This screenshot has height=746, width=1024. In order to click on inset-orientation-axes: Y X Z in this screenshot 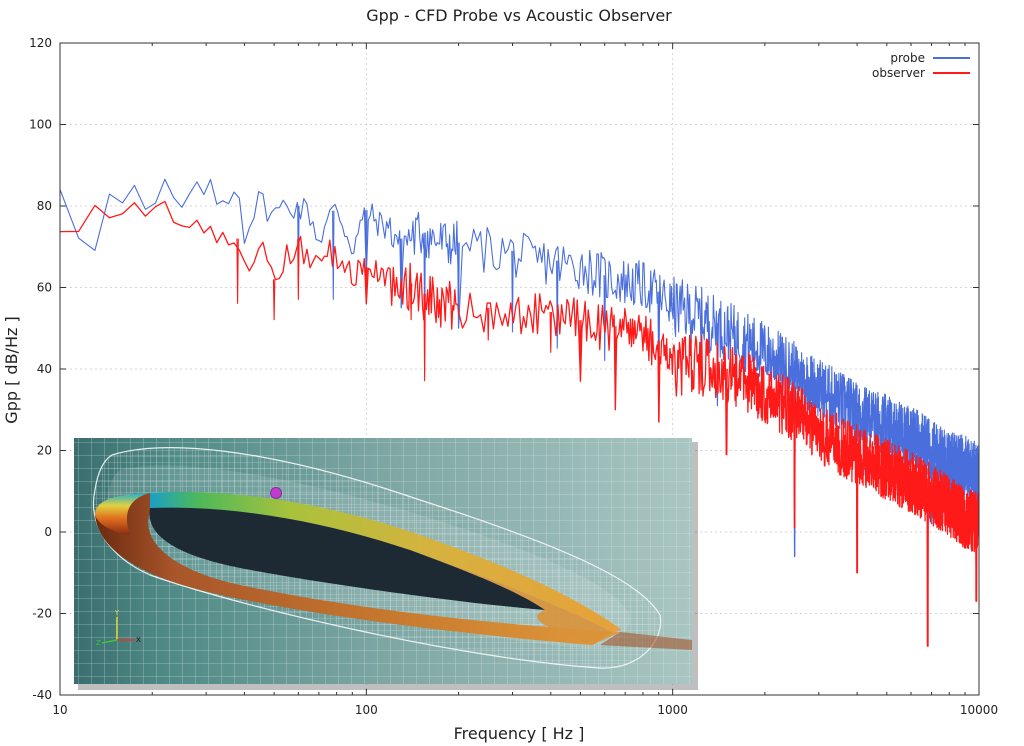, I will do `click(118, 628)`.